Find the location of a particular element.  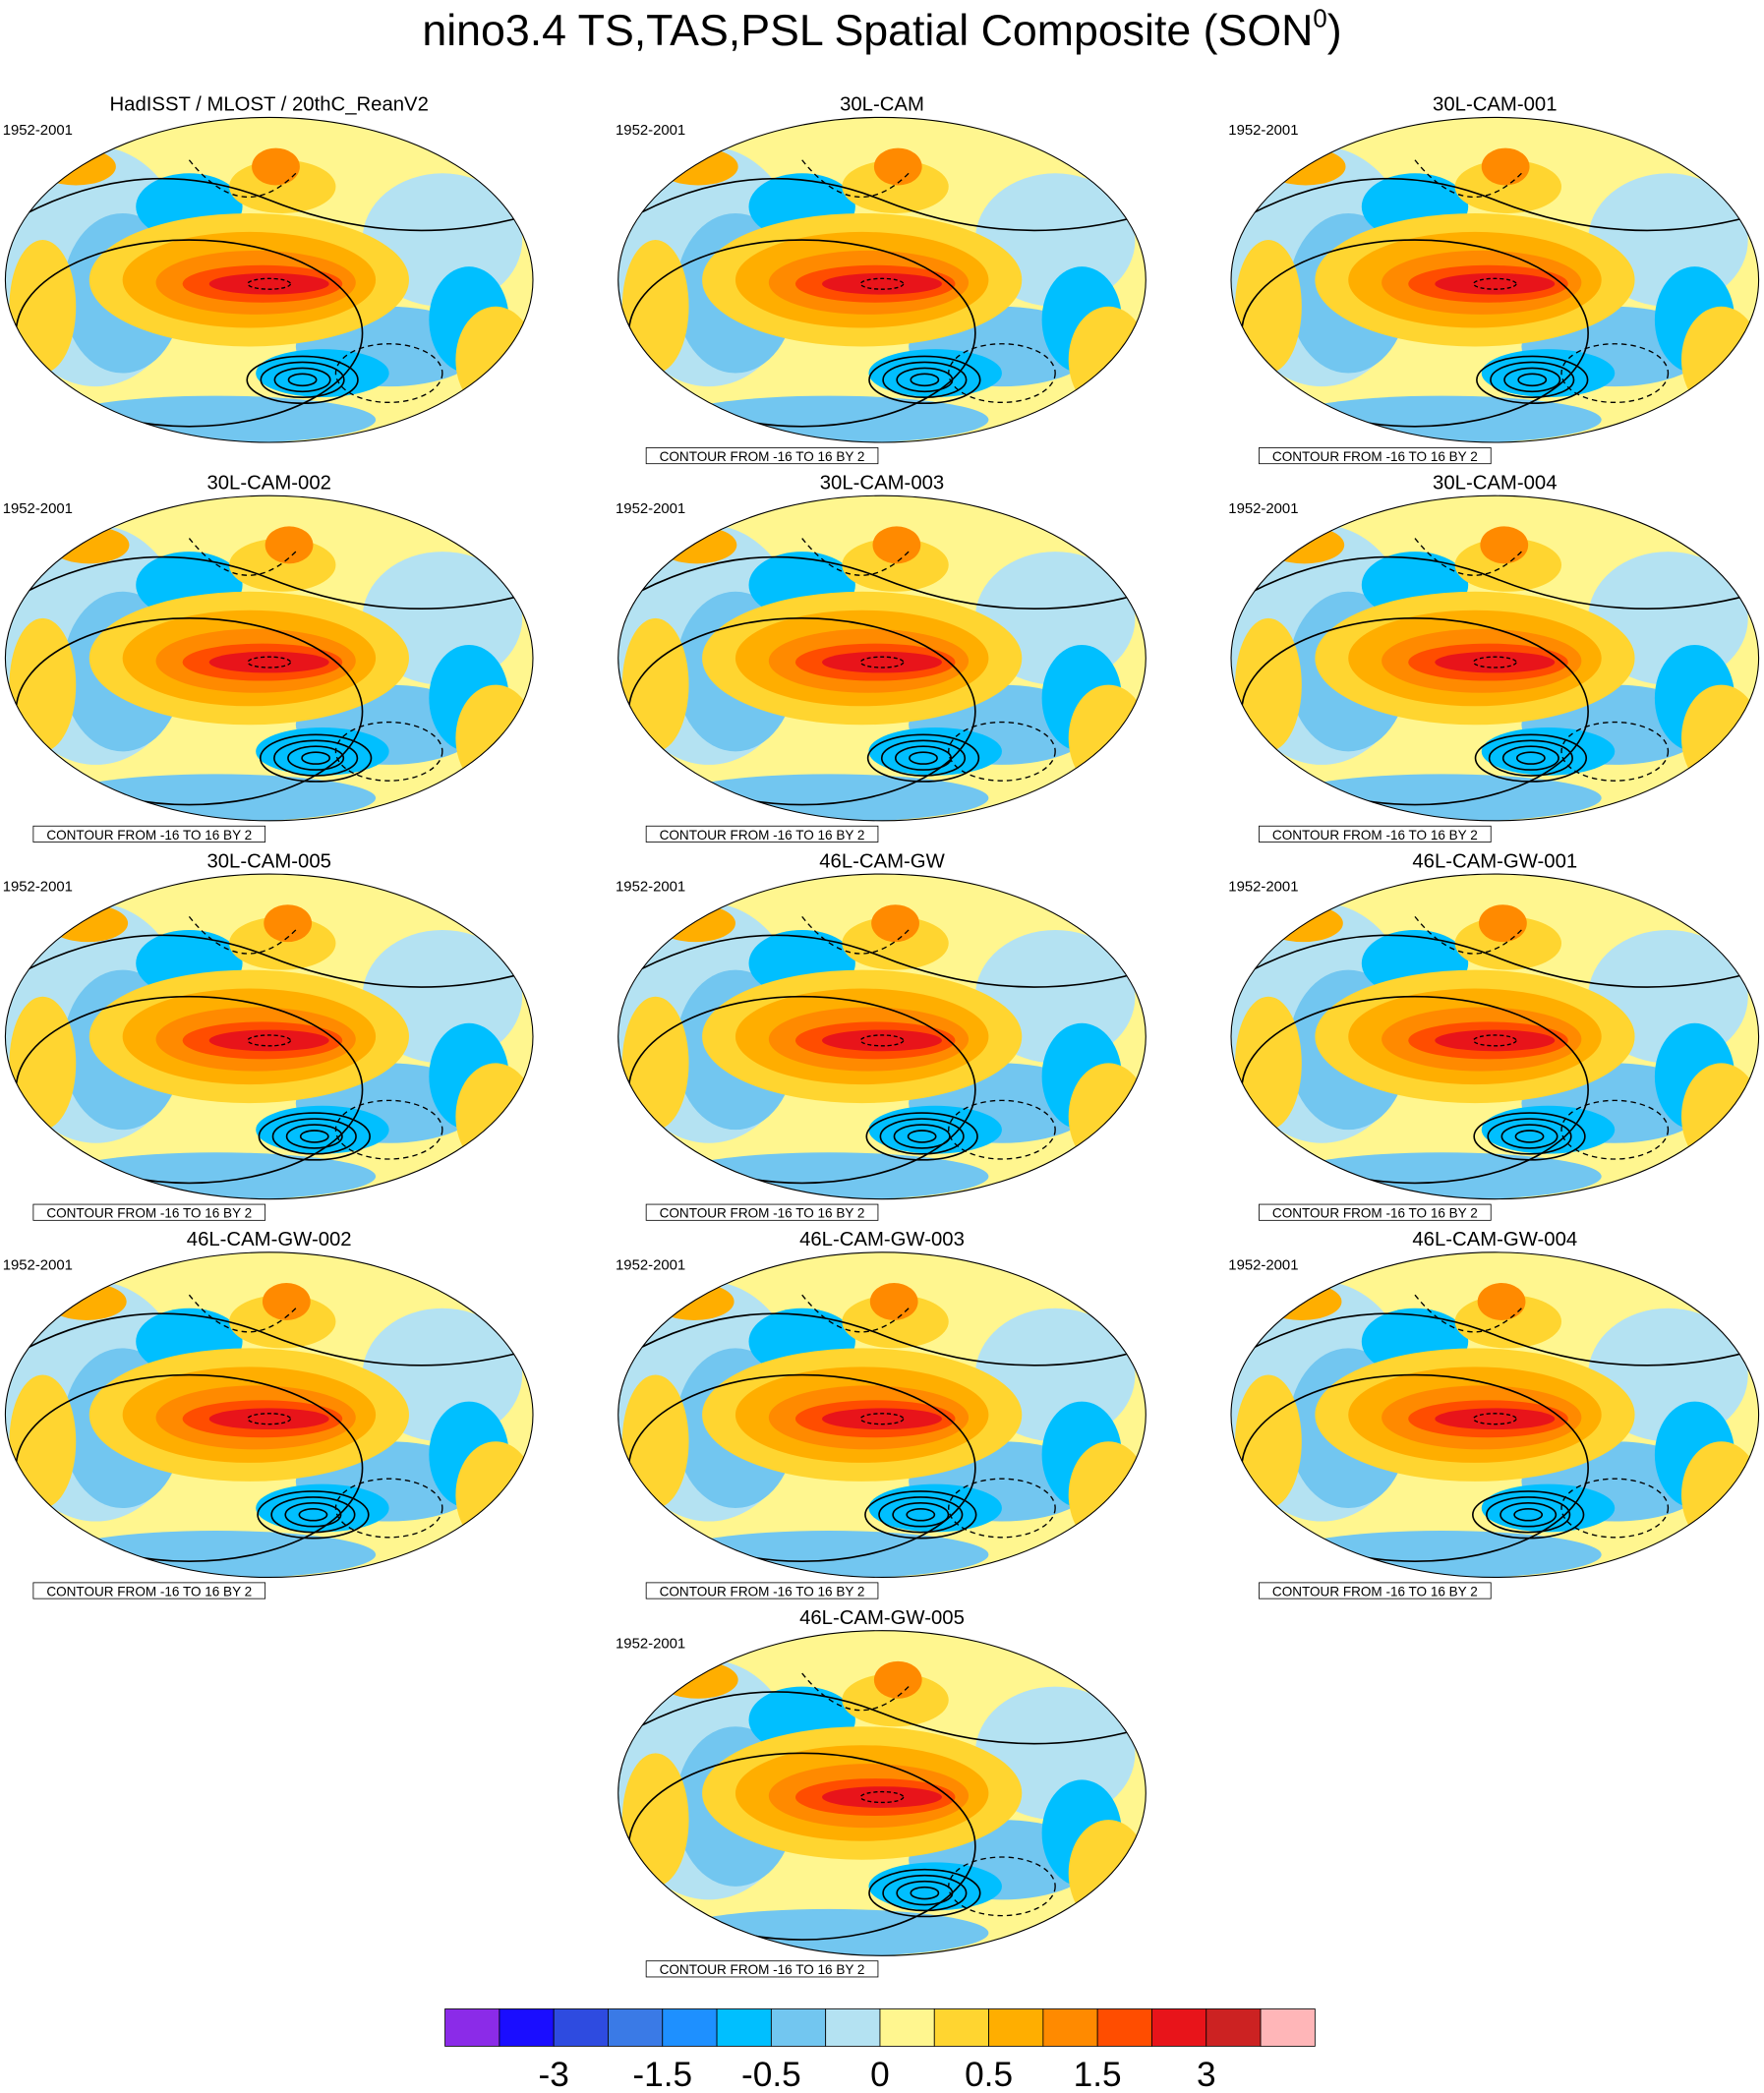

colorbar-label: 3 is located at coordinates (1206, 2074).